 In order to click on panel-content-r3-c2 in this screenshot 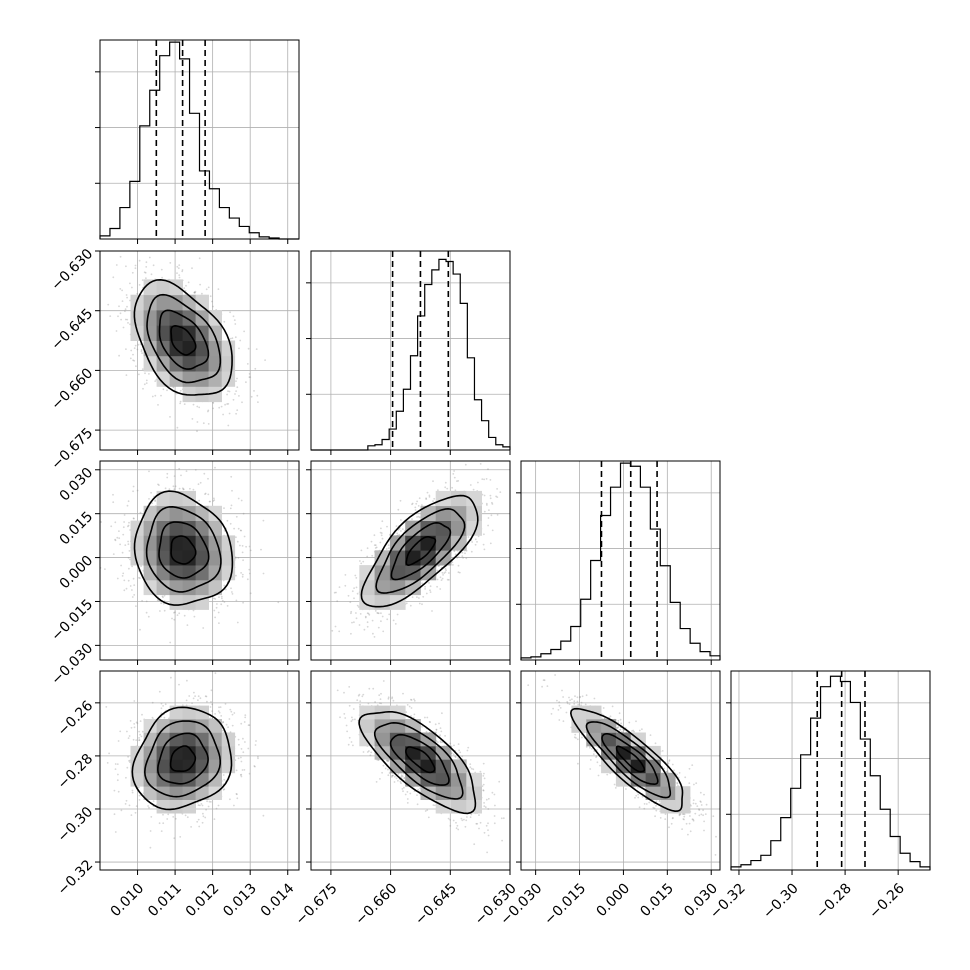, I will do `click(410, 560)`.